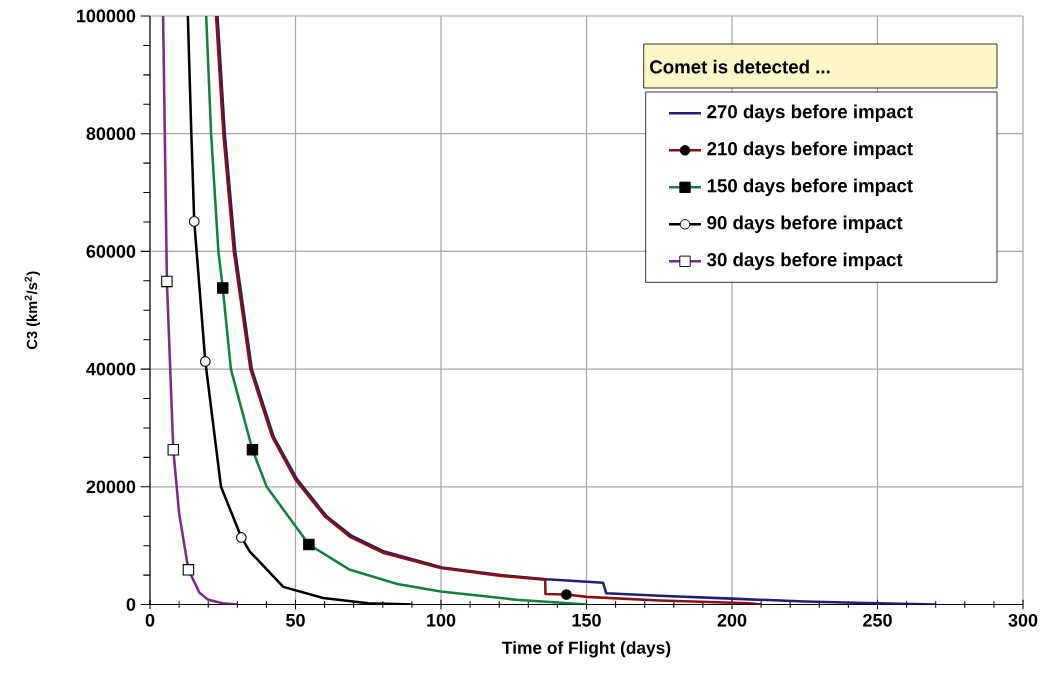 This screenshot has height=696, width=1046. What do you see at coordinates (810, 113) in the screenshot?
I see `legend-label: 270 days before impact` at bounding box center [810, 113].